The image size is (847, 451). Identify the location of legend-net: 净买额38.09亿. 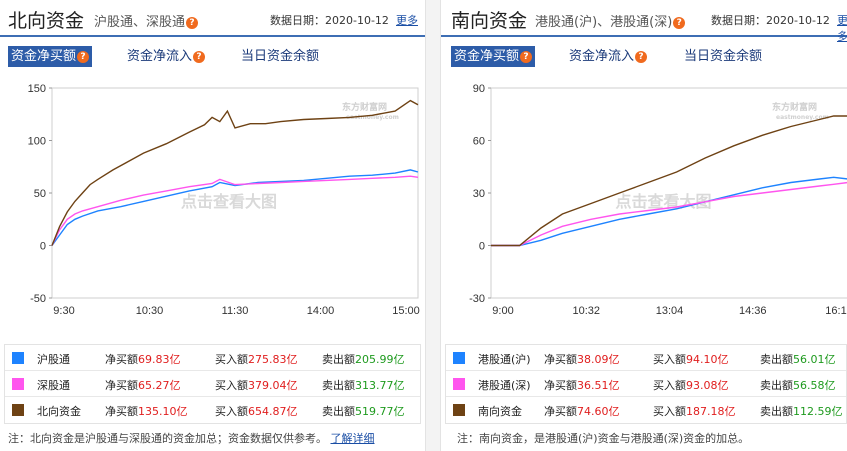
(582, 359).